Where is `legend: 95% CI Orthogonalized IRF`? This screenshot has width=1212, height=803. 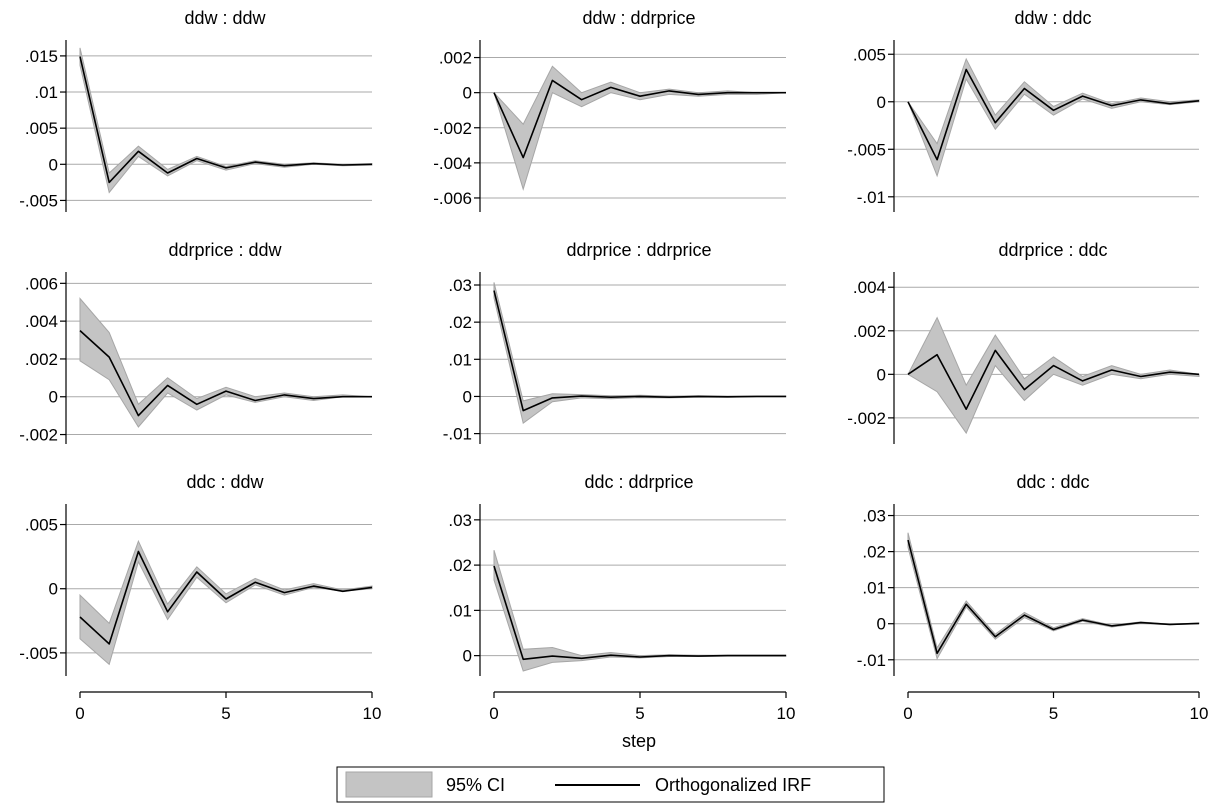
legend: 95% CI Orthogonalized IRF is located at coordinates (610, 784).